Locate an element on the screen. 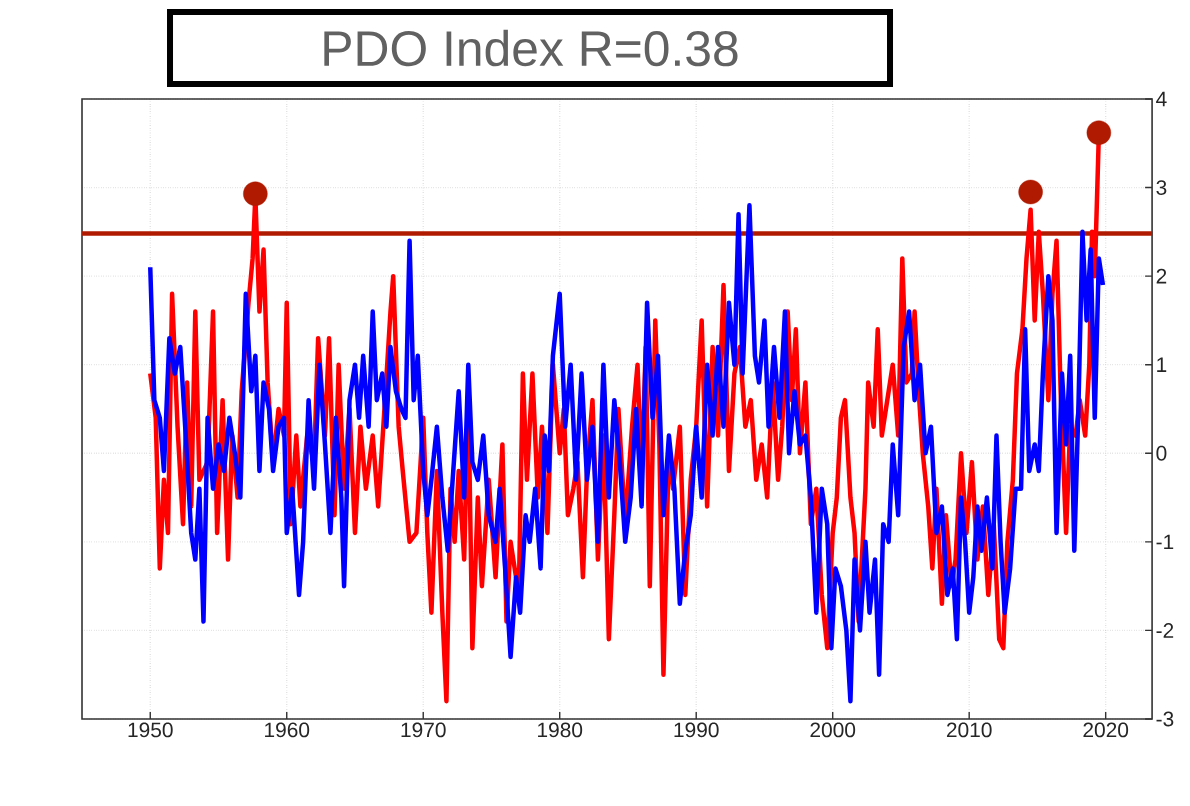 The width and height of the screenshot is (1190, 806). y-tick-label: 0 is located at coordinates (1161, 453).